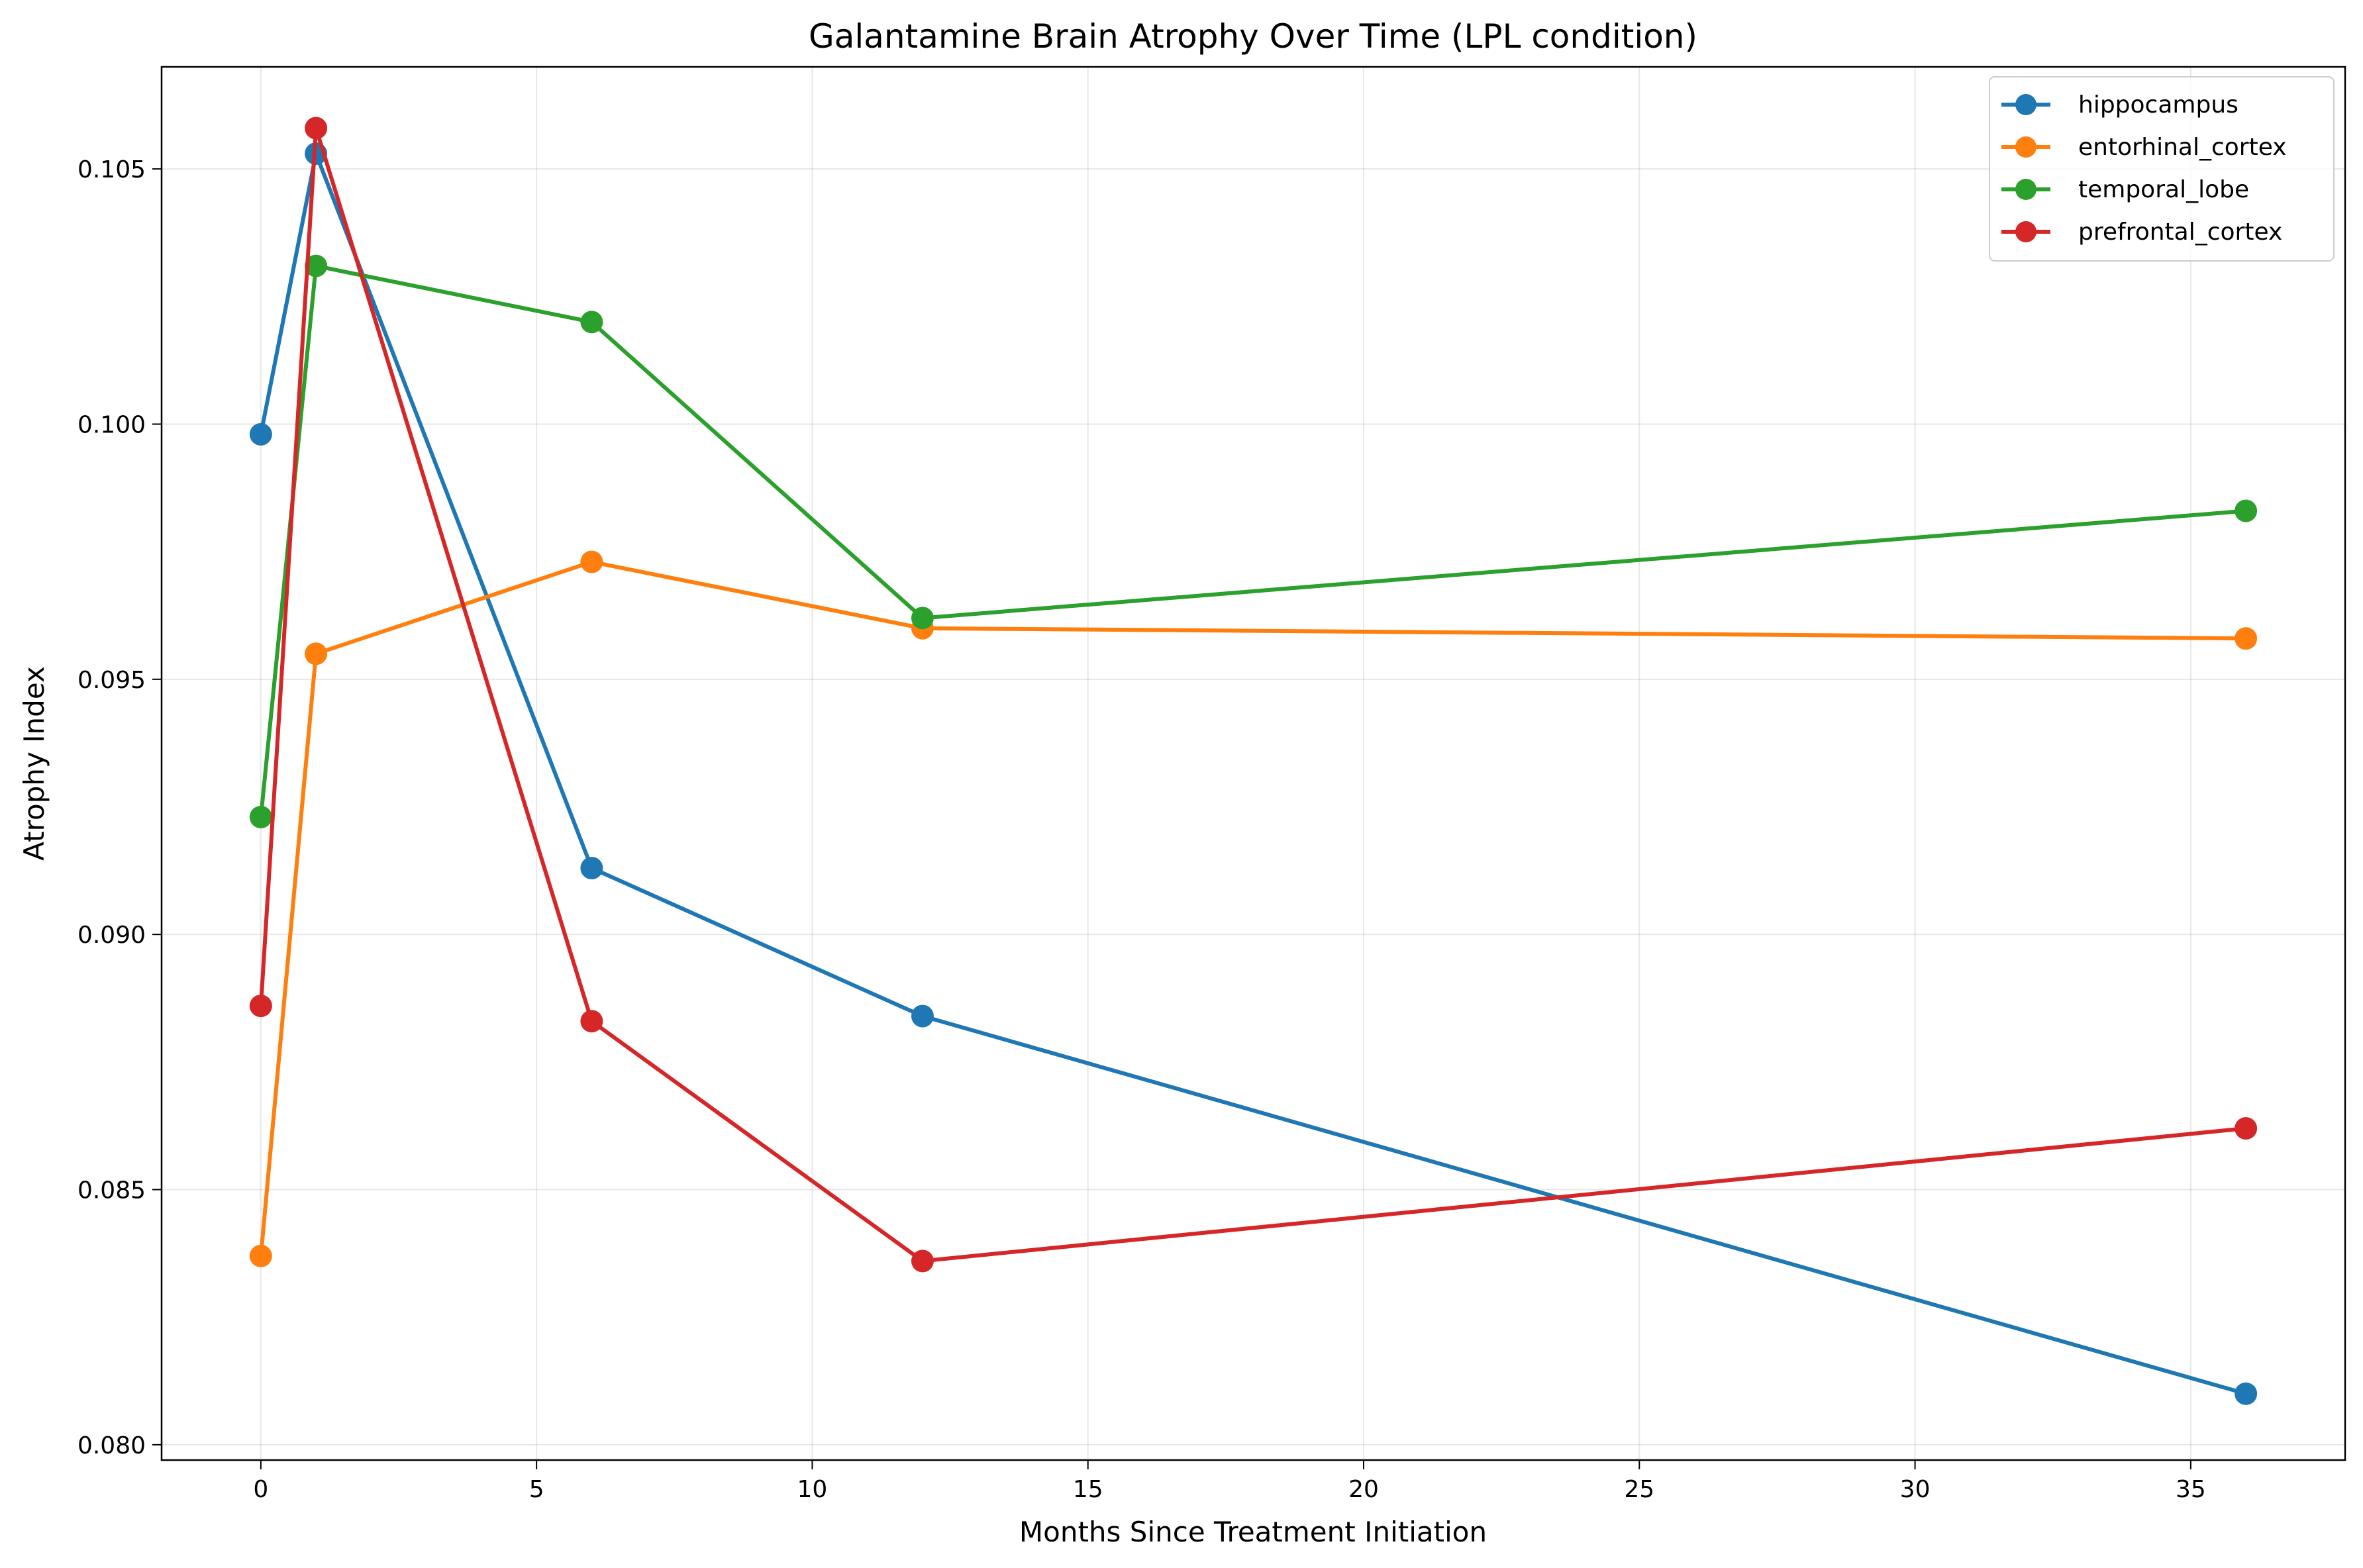  Describe the element at coordinates (112, 680) in the screenshot. I see `y-tick-label: 0.095` at that location.